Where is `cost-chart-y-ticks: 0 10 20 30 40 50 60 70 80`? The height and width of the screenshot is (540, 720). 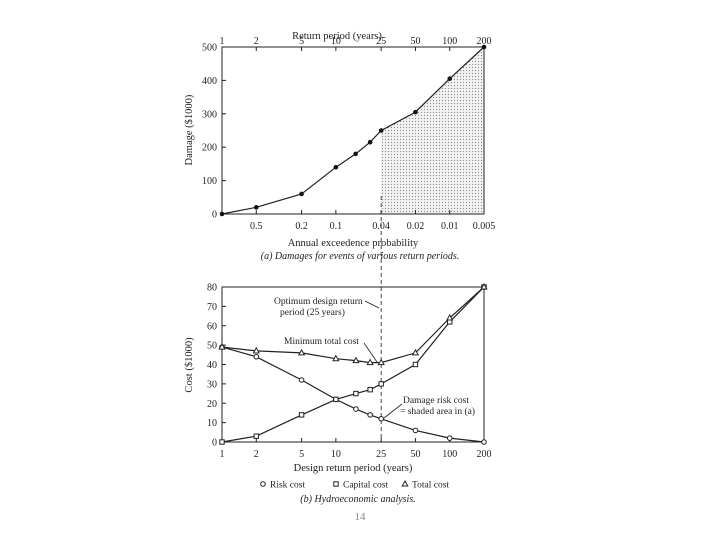 cost-chart-y-ticks: 0 10 20 30 40 50 60 70 80 is located at coordinates (216, 366).